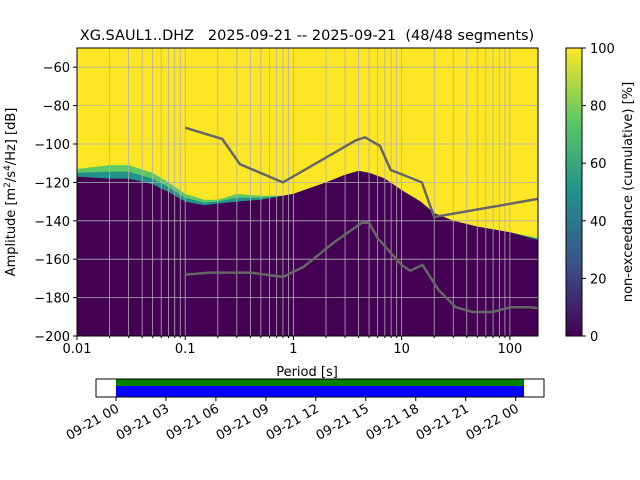  Describe the element at coordinates (93, 422) in the screenshot. I see `time-tick-label: 09-21 00` at that location.